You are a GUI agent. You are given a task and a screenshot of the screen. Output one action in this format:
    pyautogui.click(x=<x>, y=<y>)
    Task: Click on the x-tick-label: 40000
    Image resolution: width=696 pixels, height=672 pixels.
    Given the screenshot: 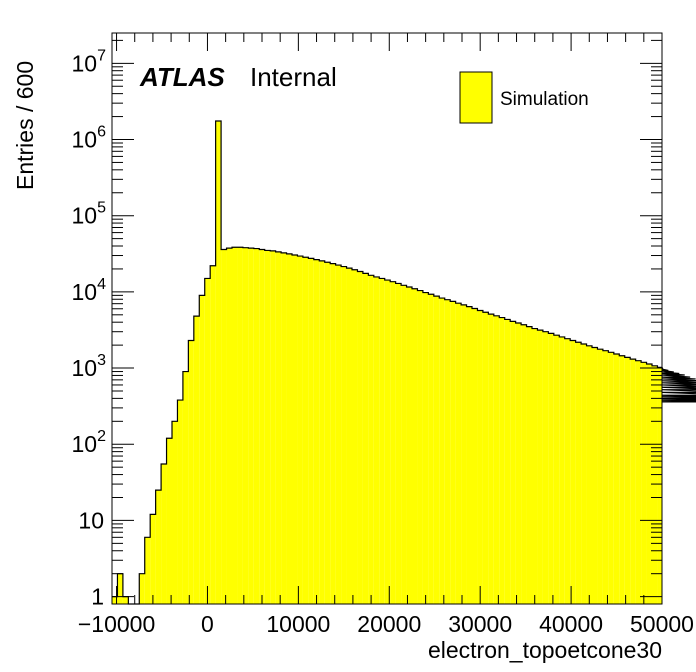 What is the action you would take?
    pyautogui.click(x=571, y=624)
    